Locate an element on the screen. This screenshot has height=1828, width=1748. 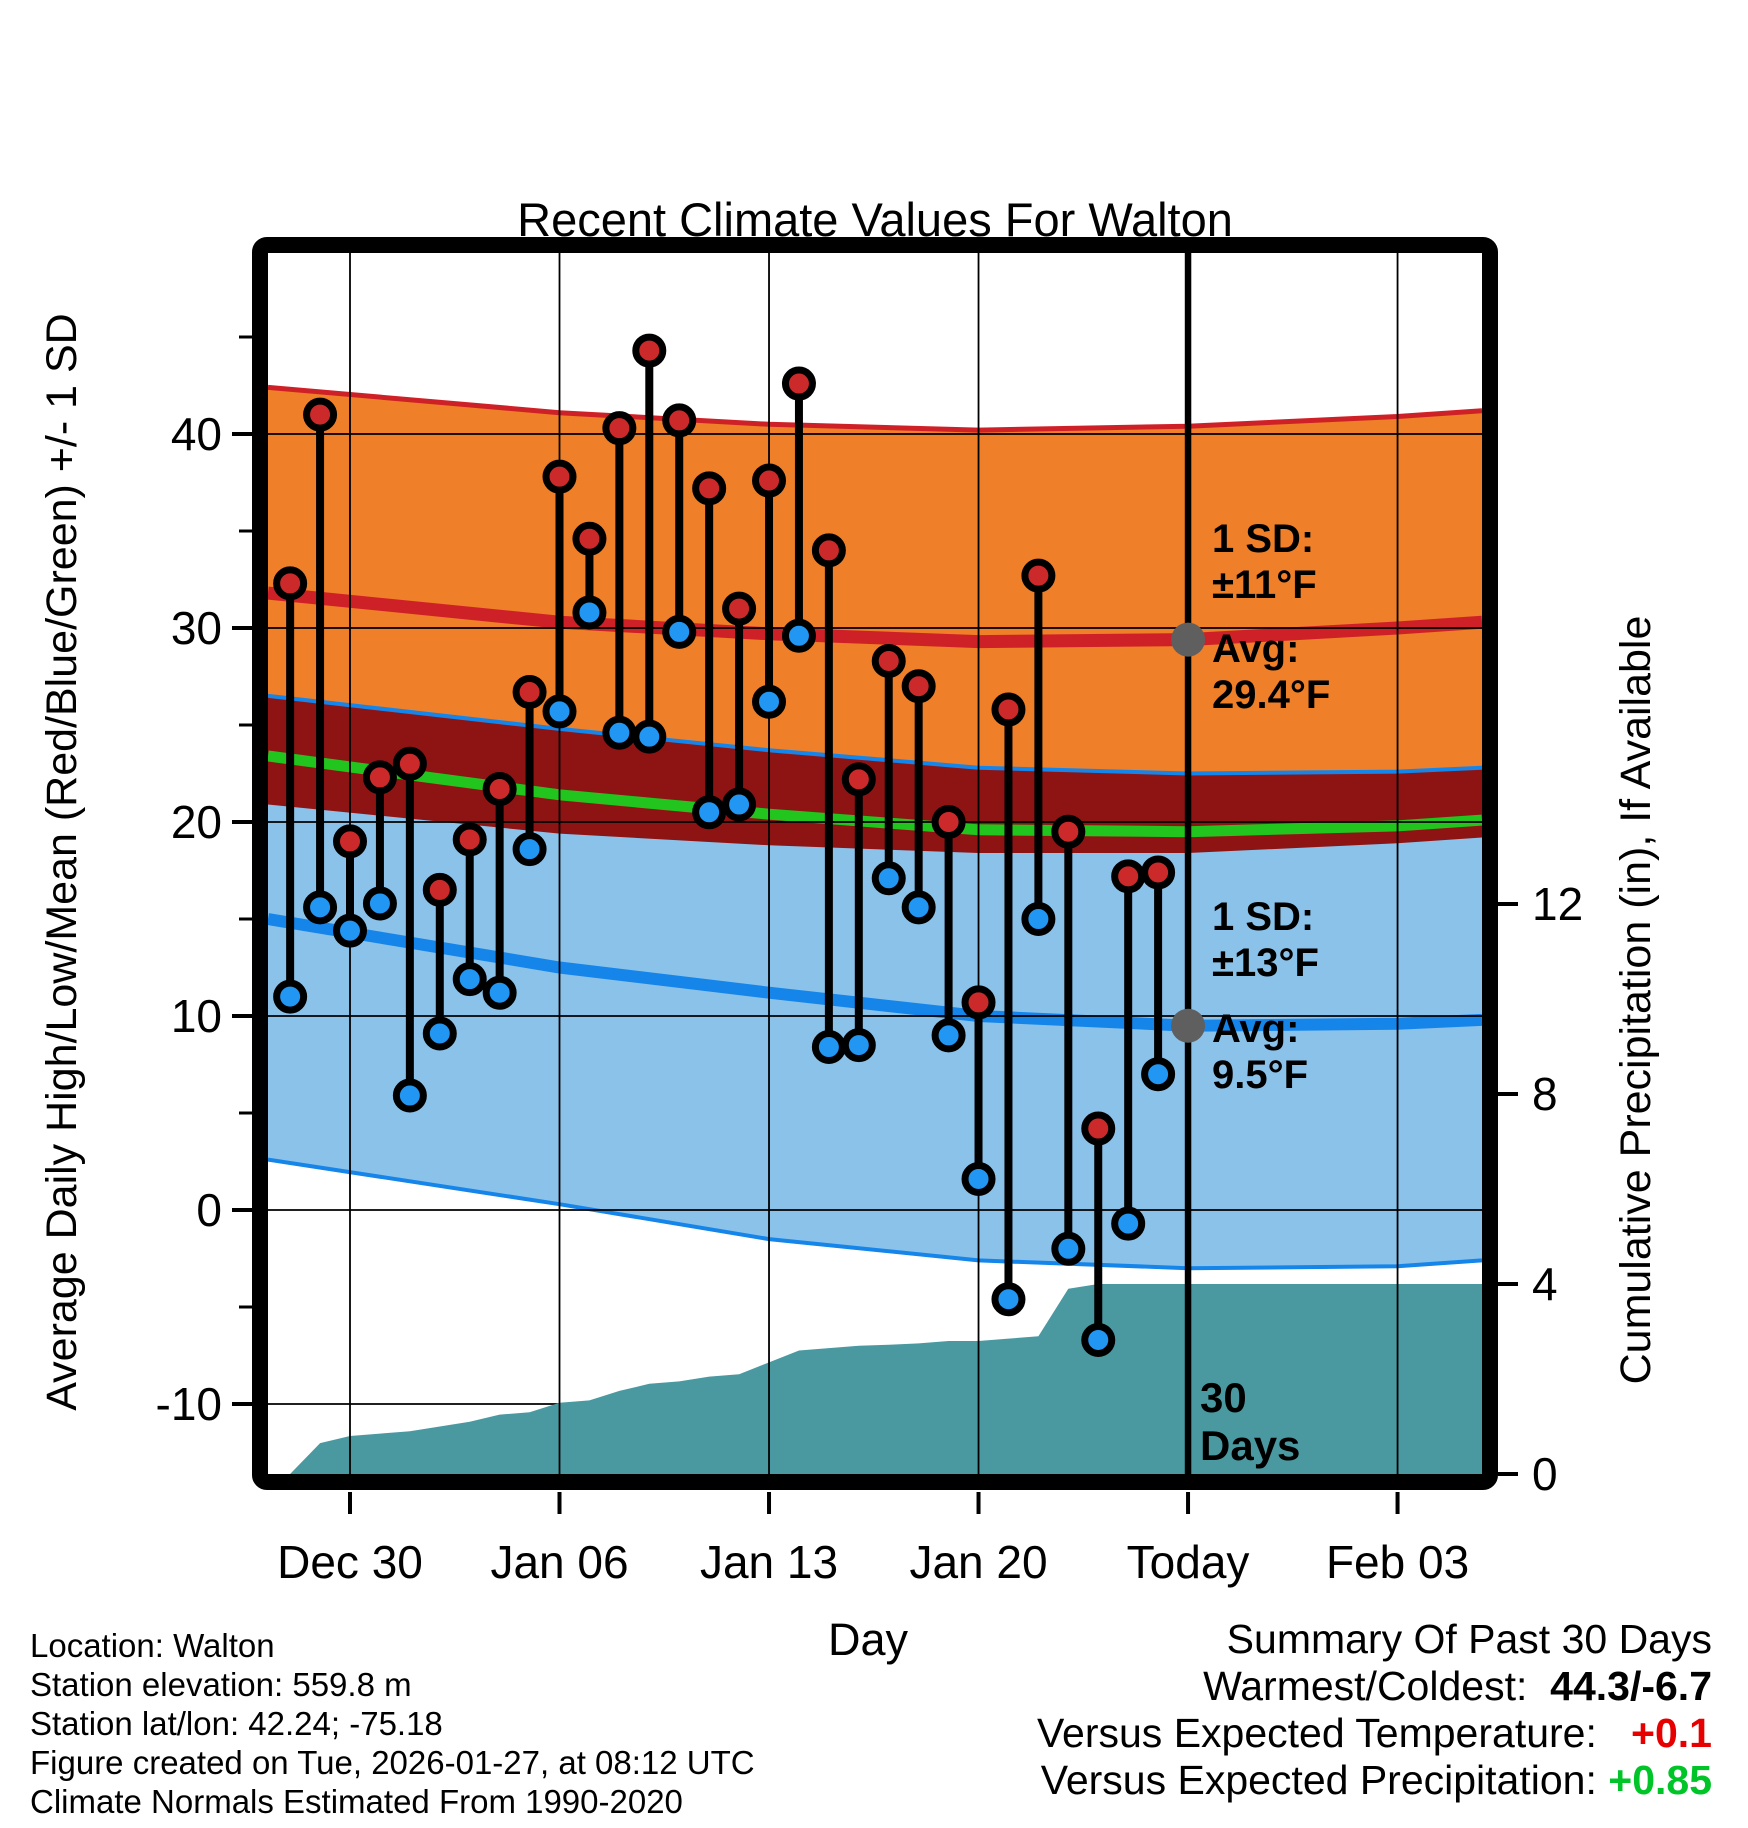
right-tick-label: 12 is located at coordinates (1557, 904).